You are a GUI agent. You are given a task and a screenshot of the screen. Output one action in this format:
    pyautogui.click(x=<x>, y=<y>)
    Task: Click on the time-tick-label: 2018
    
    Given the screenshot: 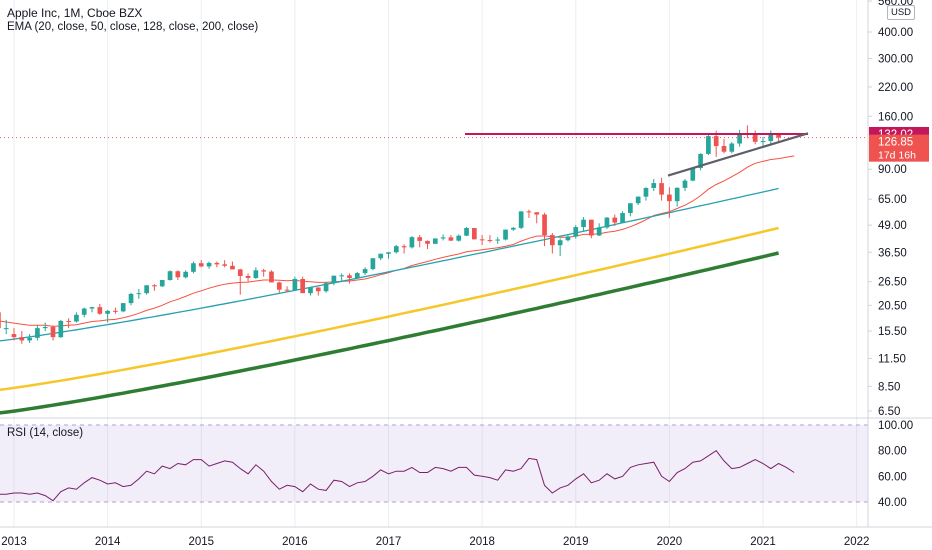 What is the action you would take?
    pyautogui.click(x=482, y=542)
    